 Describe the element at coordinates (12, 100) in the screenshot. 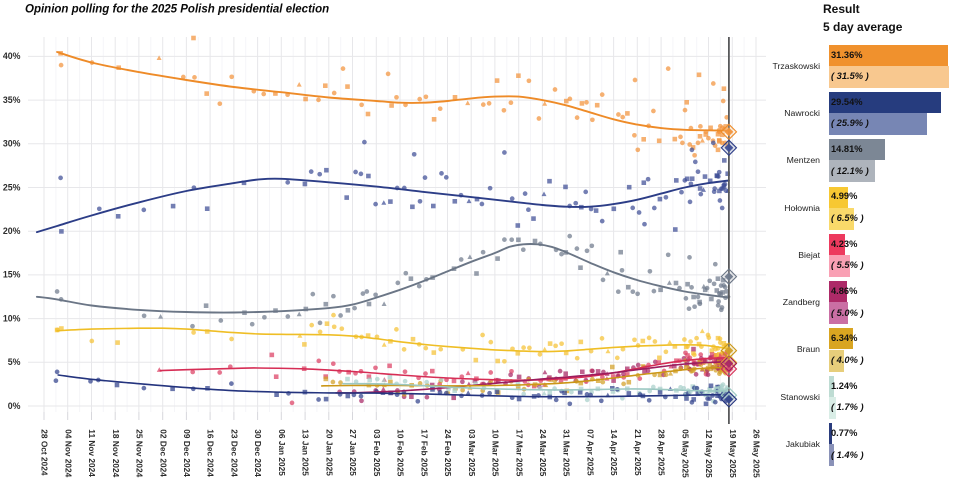

I see `svg-text: 35%` at that location.